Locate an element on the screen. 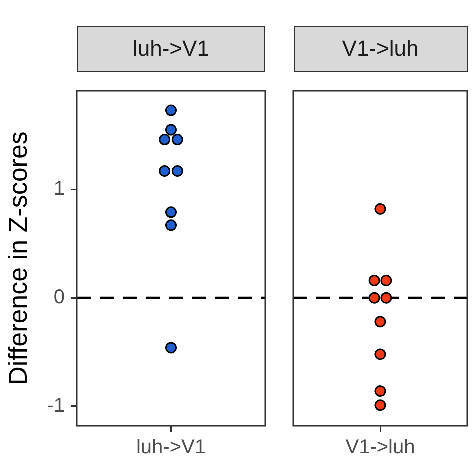 The height and width of the screenshot is (474, 474). chart-title: luh->V1 is located at coordinates (171, 49).